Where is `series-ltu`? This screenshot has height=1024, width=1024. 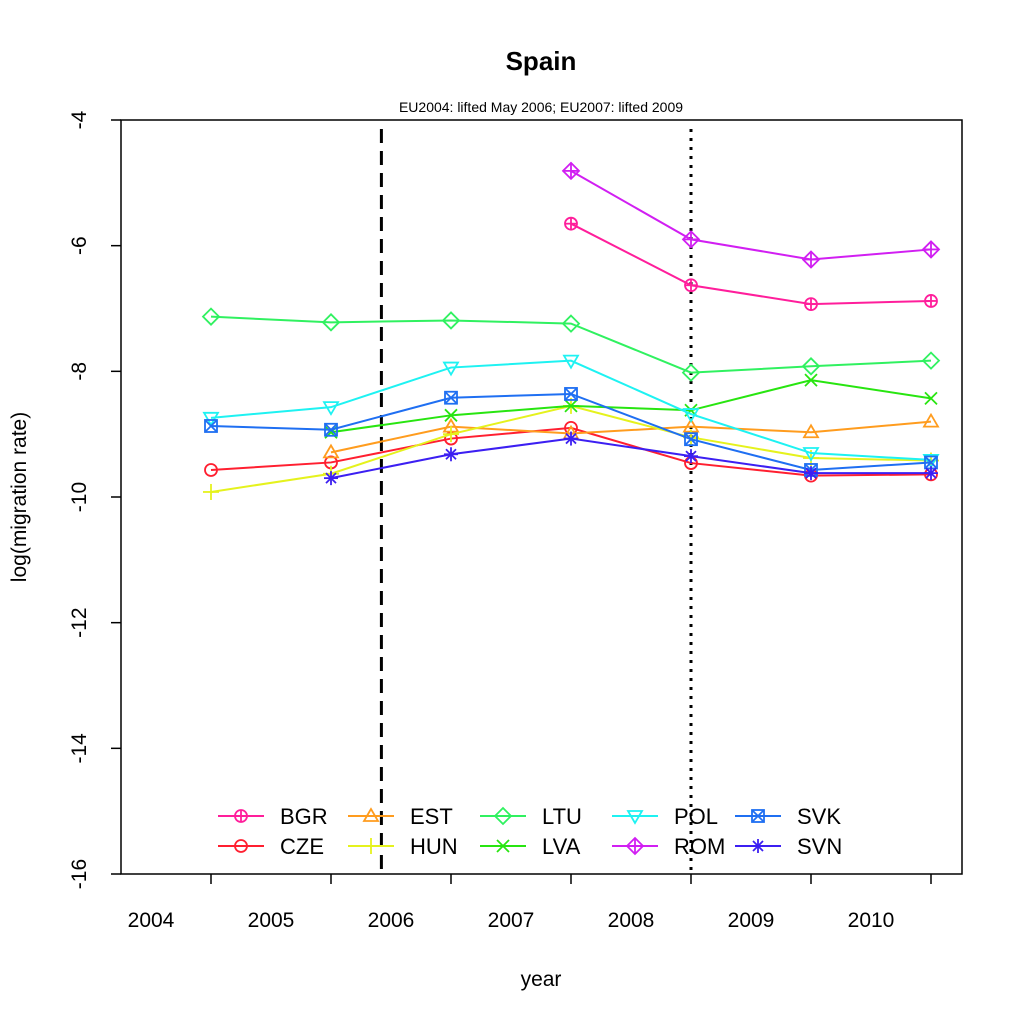 series-ltu is located at coordinates (571, 344).